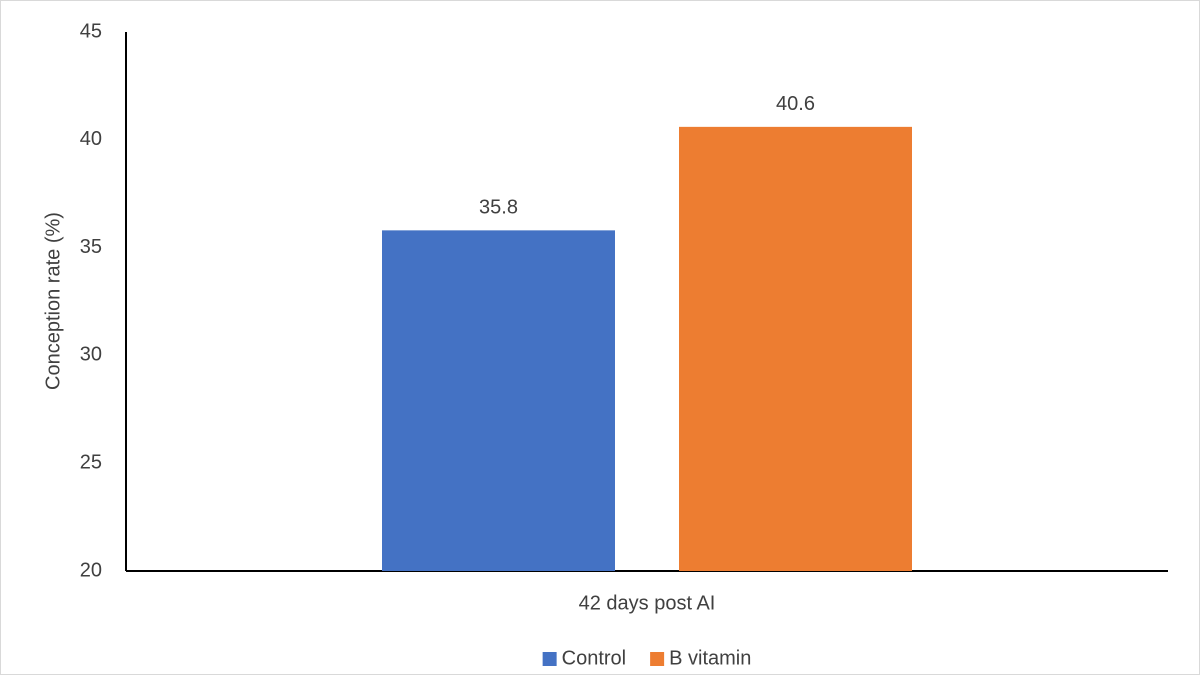  Describe the element at coordinates (91, 570) in the screenshot. I see `y-tick-label: 20` at that location.